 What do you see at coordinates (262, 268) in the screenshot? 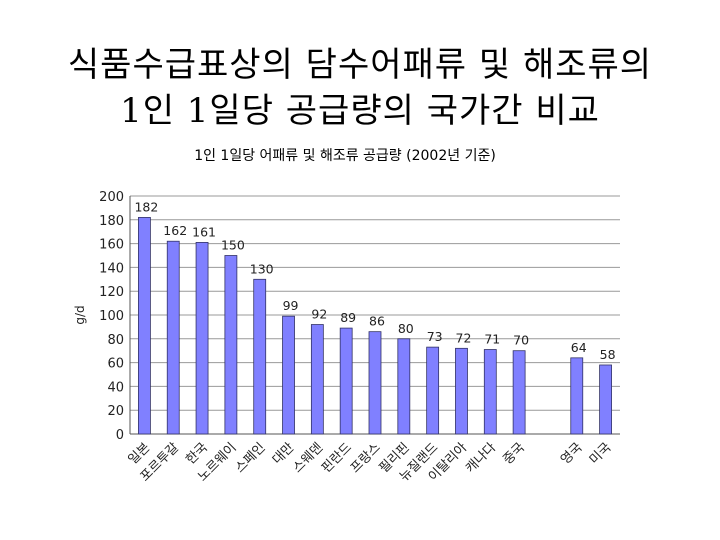
I see `data-label: 130` at bounding box center [262, 268].